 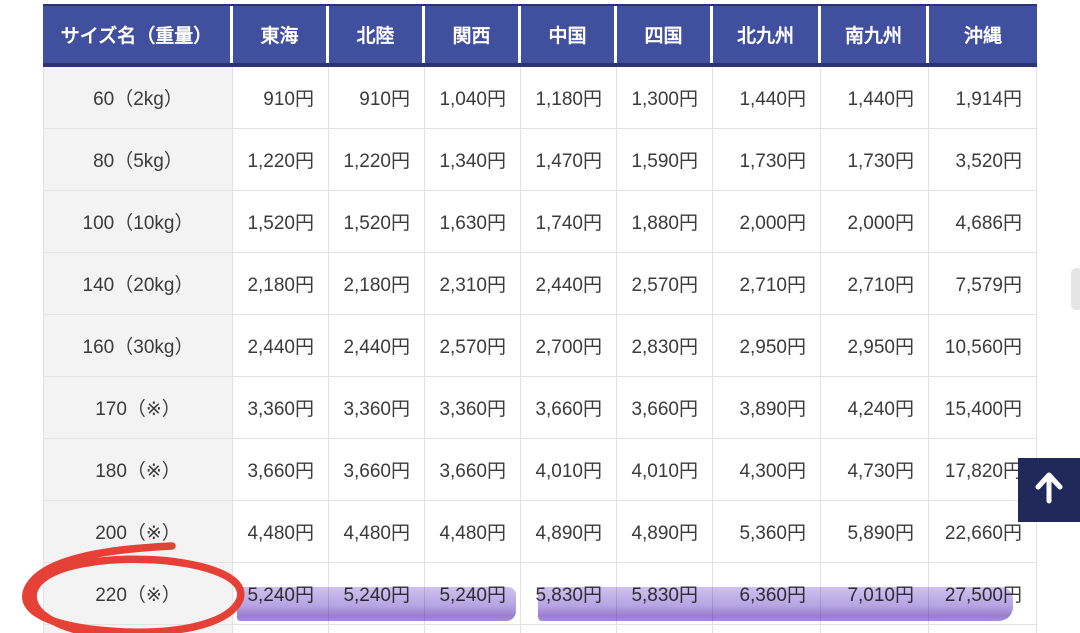 What do you see at coordinates (983, 408) in the screenshot?
I see `price-cell: 15,400円` at bounding box center [983, 408].